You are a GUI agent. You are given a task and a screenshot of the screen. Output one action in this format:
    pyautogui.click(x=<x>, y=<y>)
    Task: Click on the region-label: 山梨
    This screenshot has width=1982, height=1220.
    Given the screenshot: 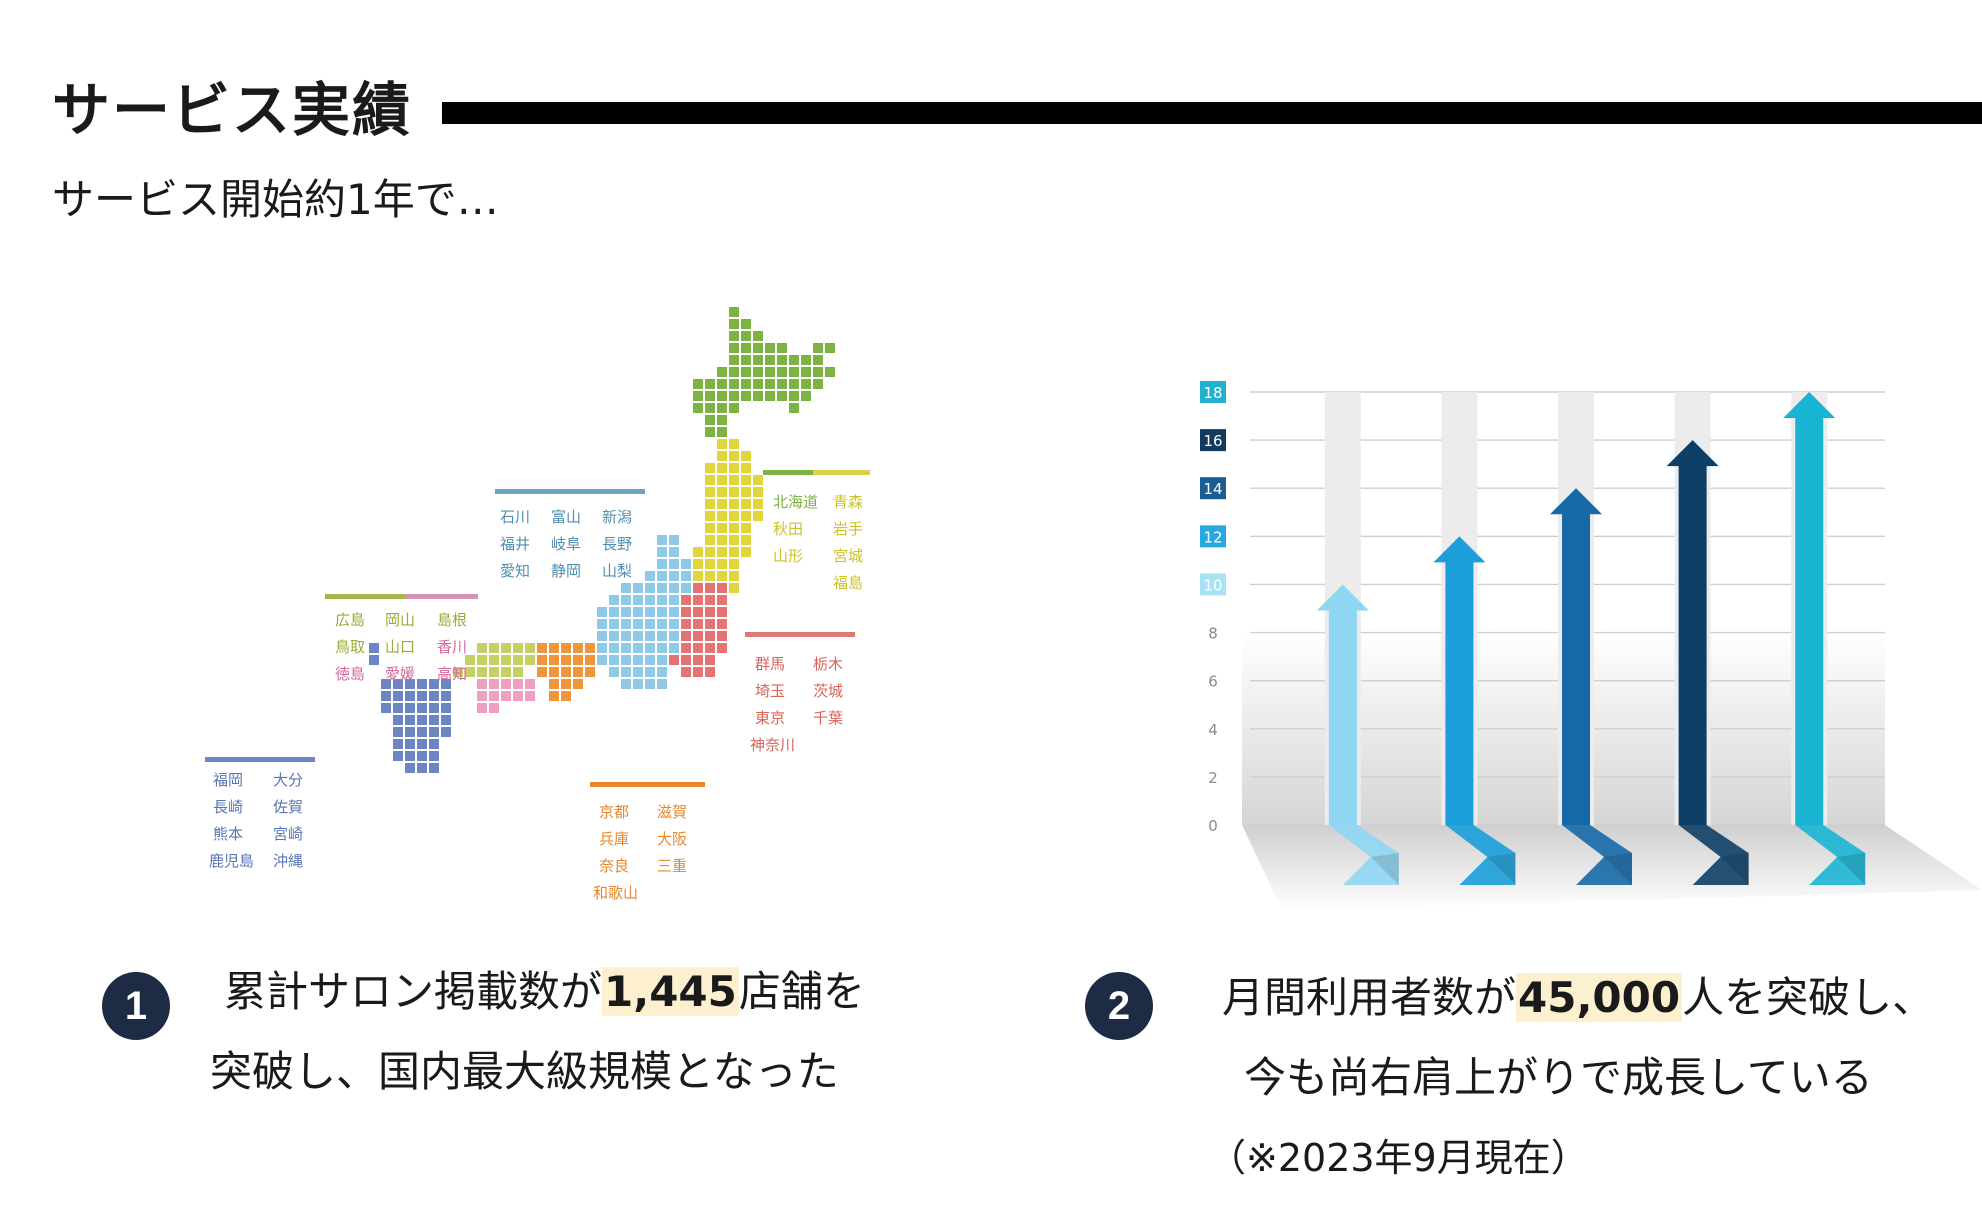 What is the action you would take?
    pyautogui.click(x=617, y=571)
    